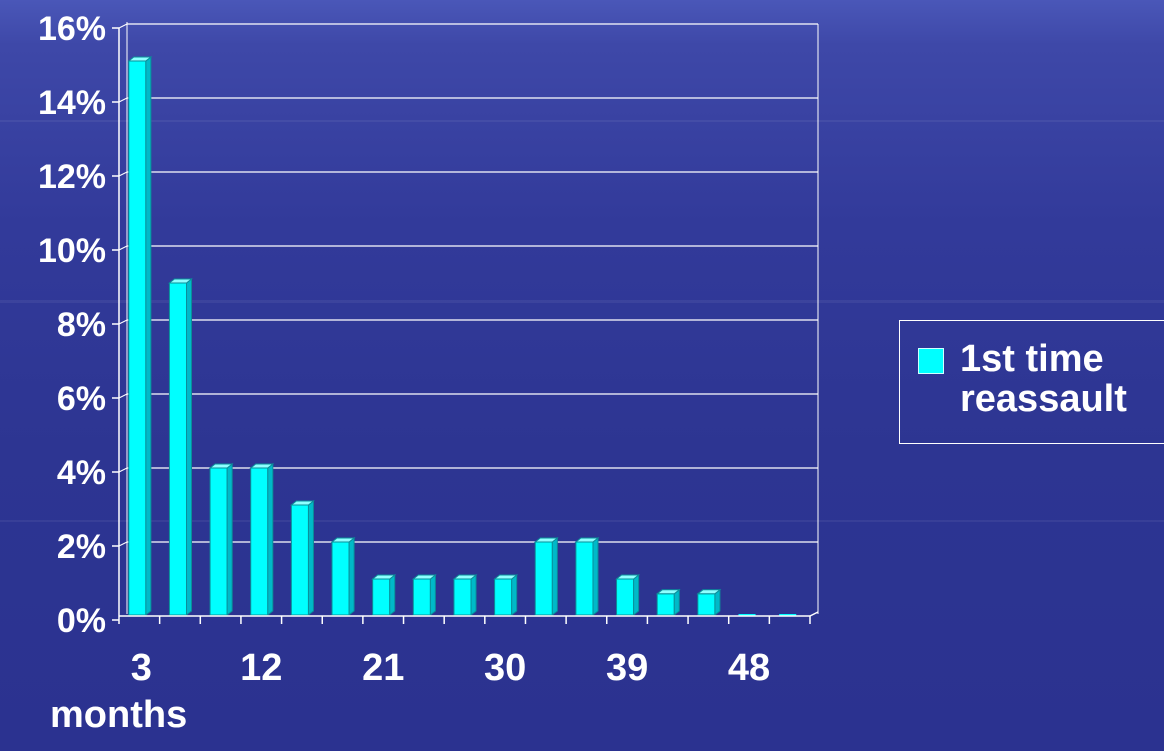 Image resolution: width=1164 pixels, height=751 pixels. What do you see at coordinates (72, 177) in the screenshot?
I see `y-tick-label: 12%` at bounding box center [72, 177].